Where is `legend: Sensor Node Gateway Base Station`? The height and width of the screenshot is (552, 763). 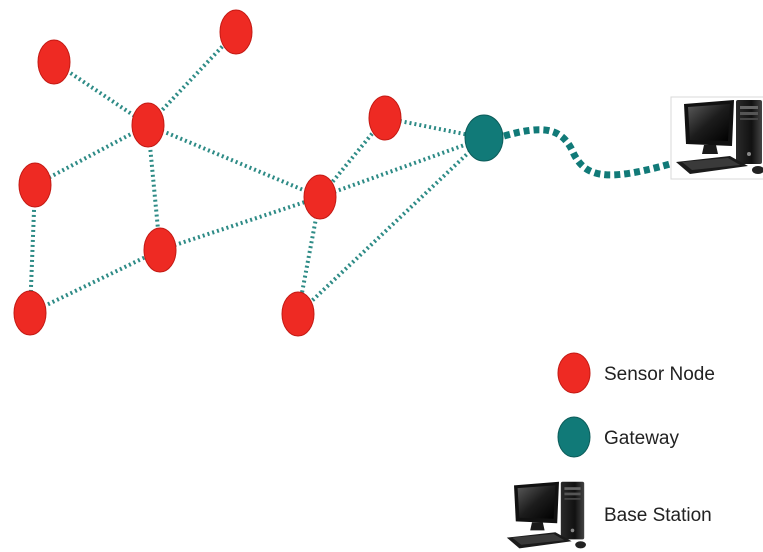 legend: Sensor Node Gateway Base Station is located at coordinates (610, 450).